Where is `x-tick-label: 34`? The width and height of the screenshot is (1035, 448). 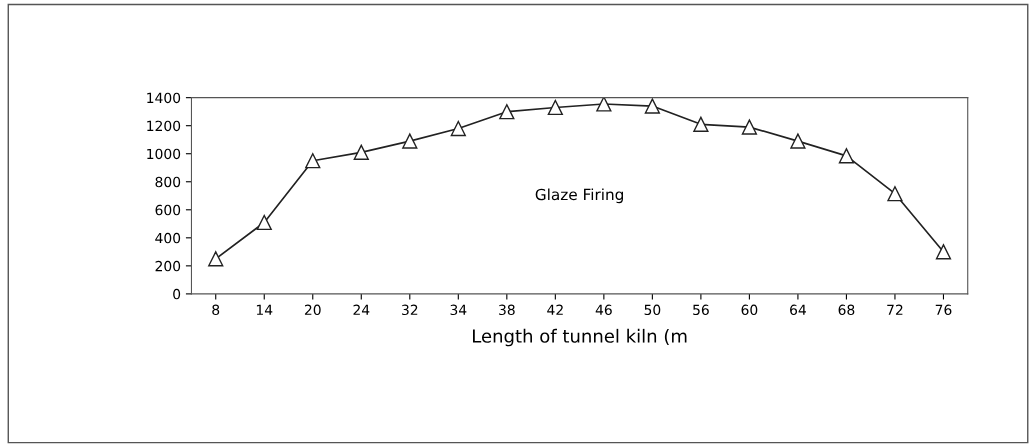 x-tick-label: 34 is located at coordinates (458, 310).